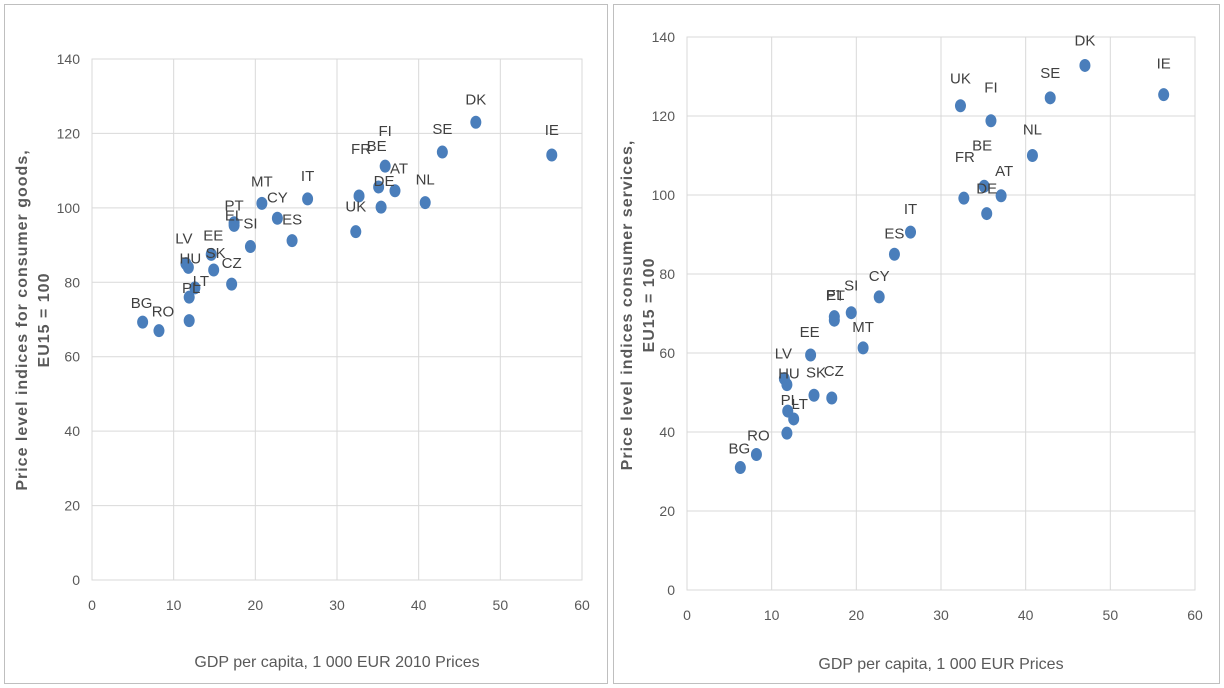 The width and height of the screenshot is (1224, 688). I want to click on data-label-ie: IE, so click(1164, 64).